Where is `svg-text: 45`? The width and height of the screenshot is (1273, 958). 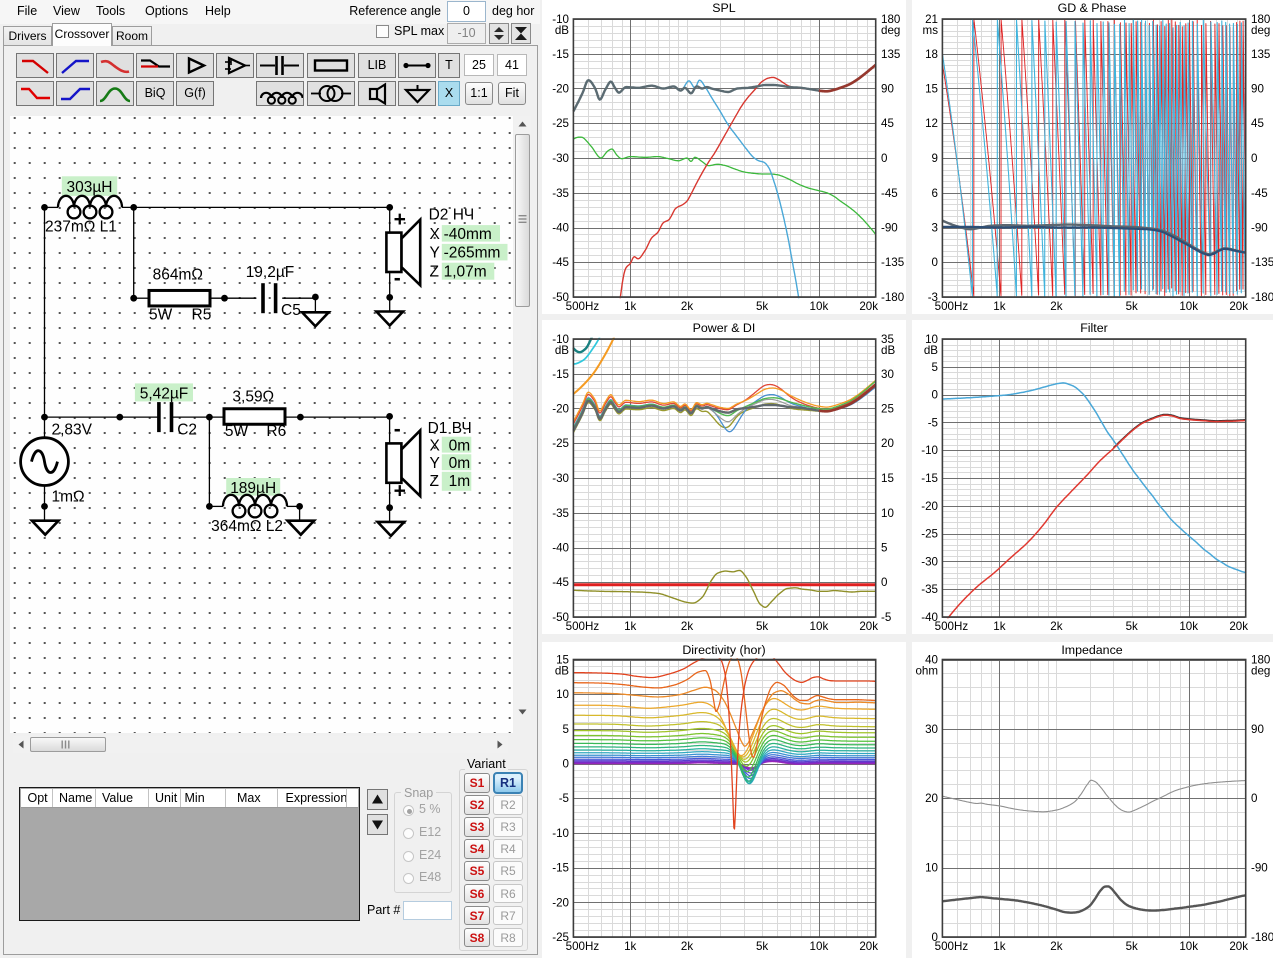
svg-text: 45 is located at coordinates (1257, 123).